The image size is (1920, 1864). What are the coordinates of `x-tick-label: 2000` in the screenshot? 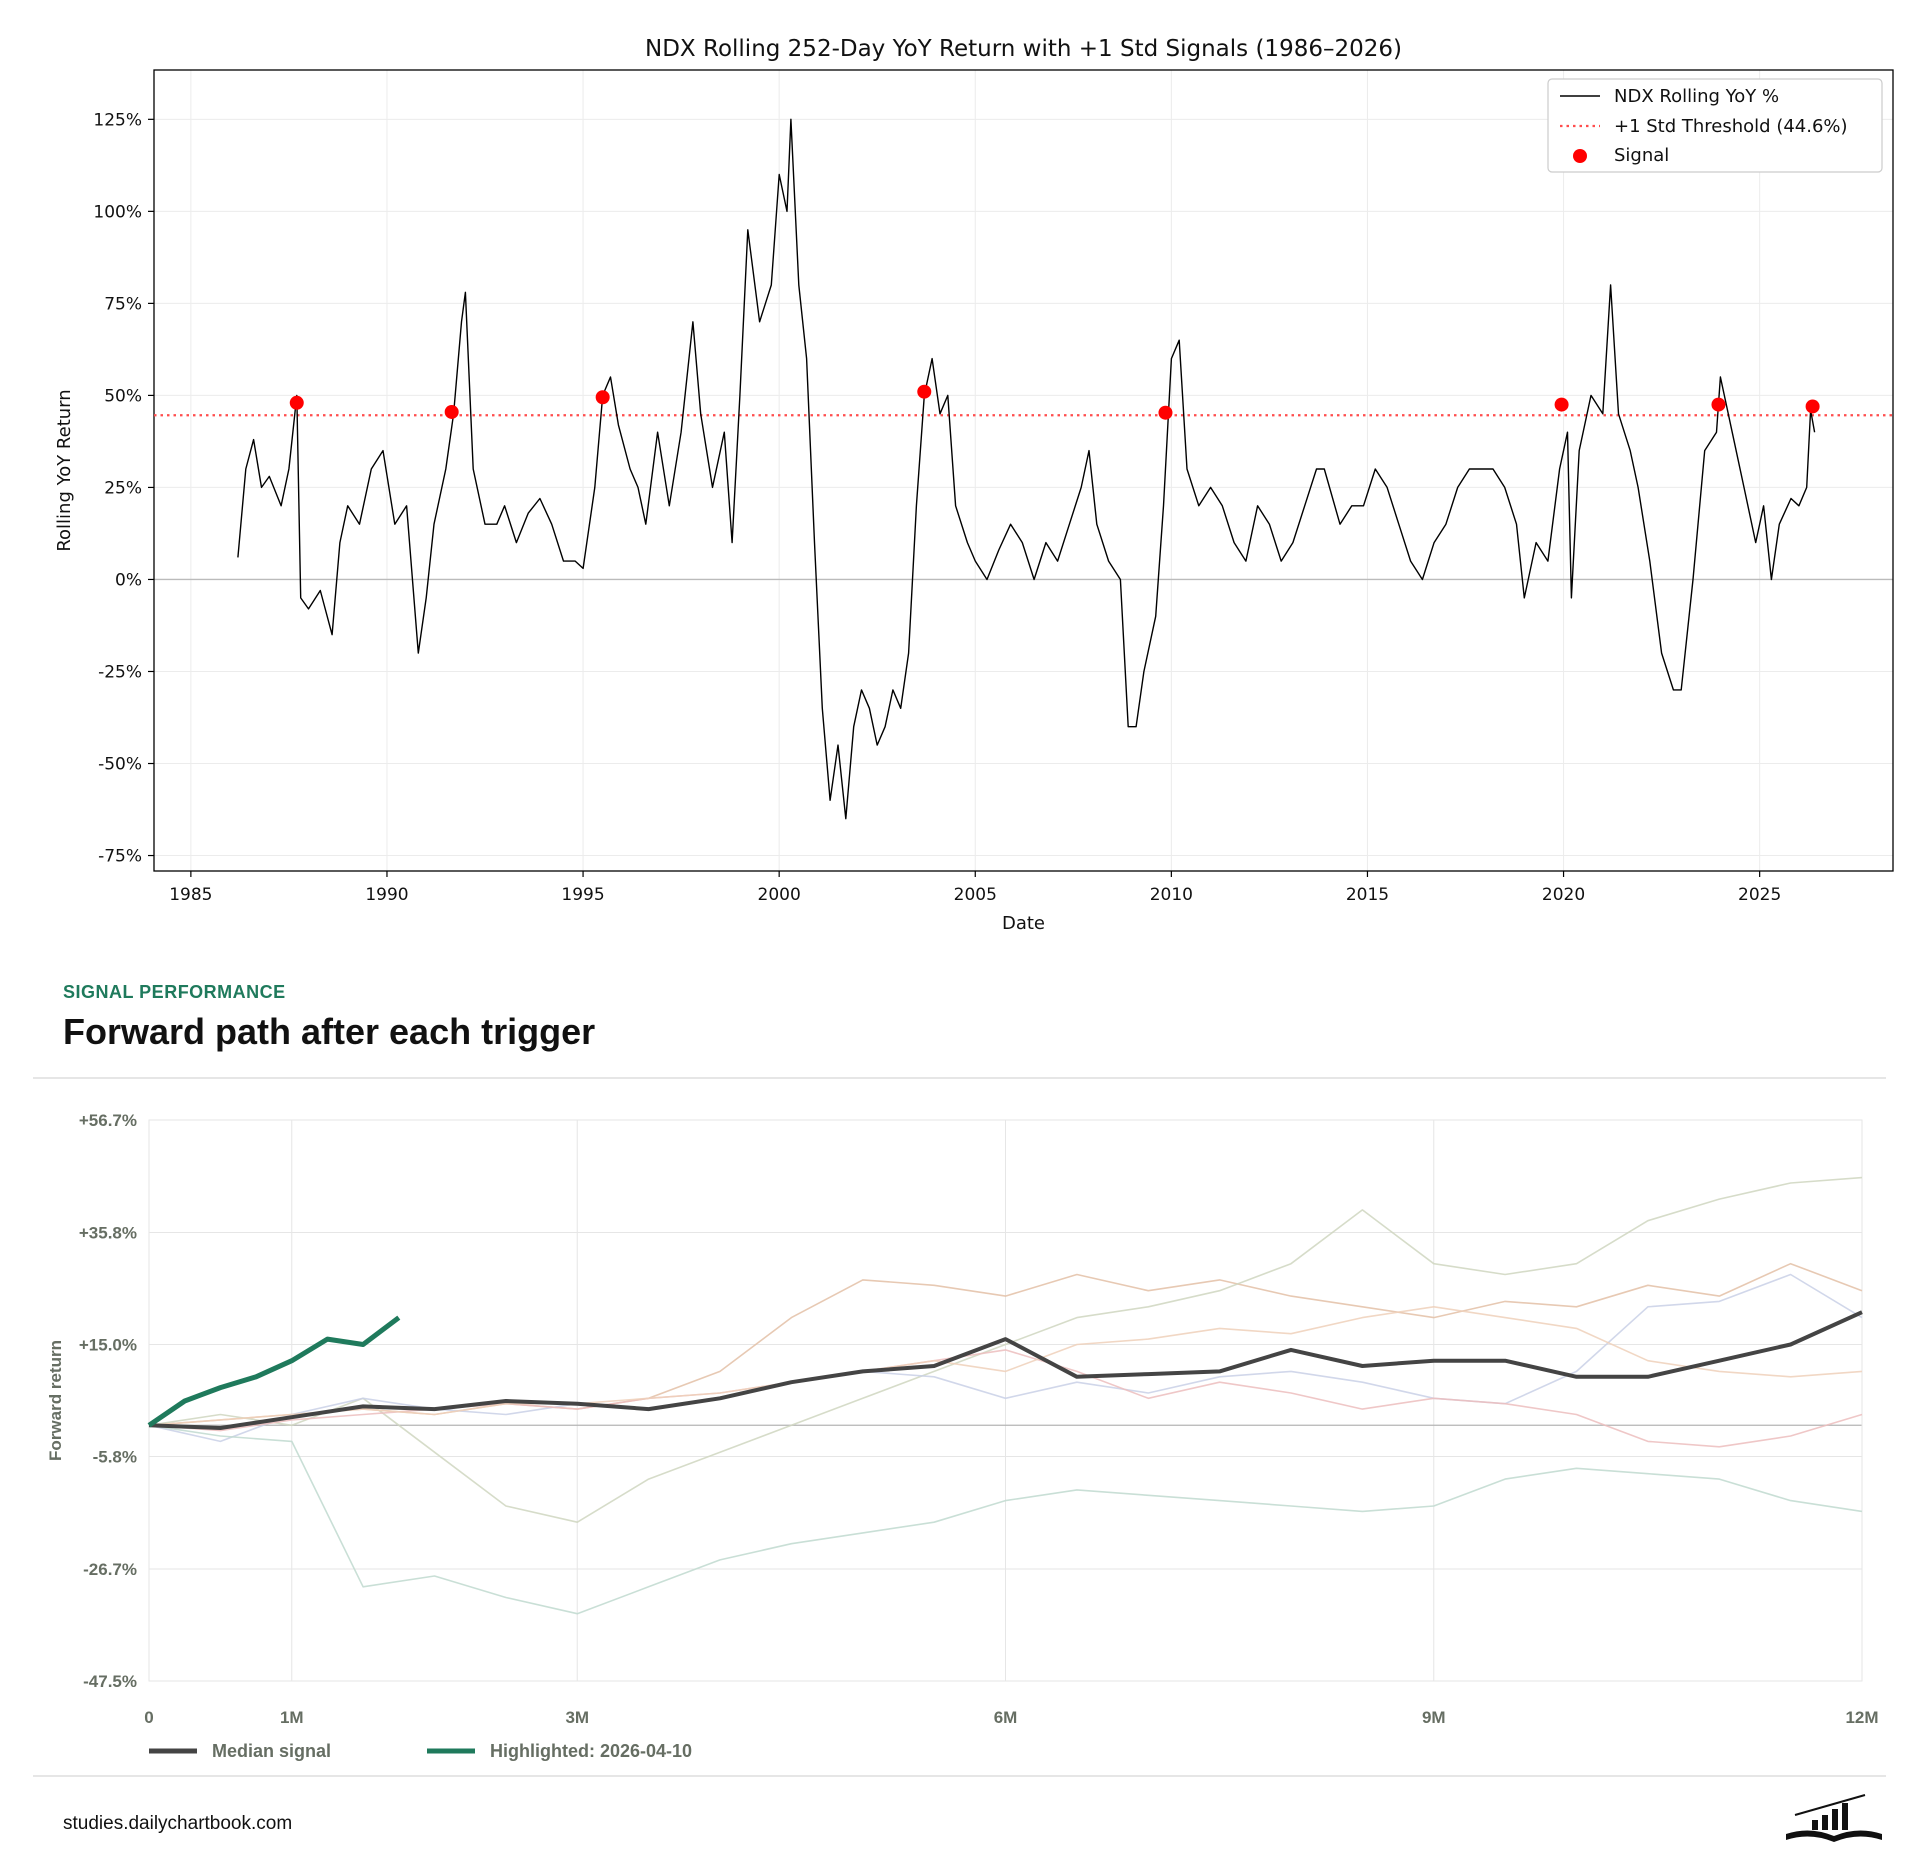 It's located at (779, 895).